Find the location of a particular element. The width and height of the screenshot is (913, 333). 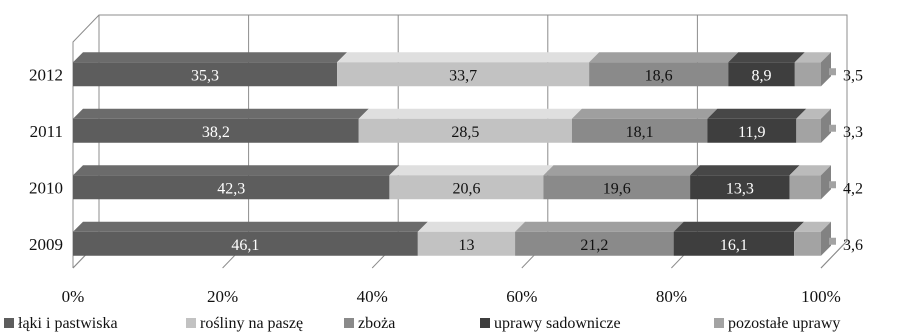

data-label: 18,1 is located at coordinates (640, 132).